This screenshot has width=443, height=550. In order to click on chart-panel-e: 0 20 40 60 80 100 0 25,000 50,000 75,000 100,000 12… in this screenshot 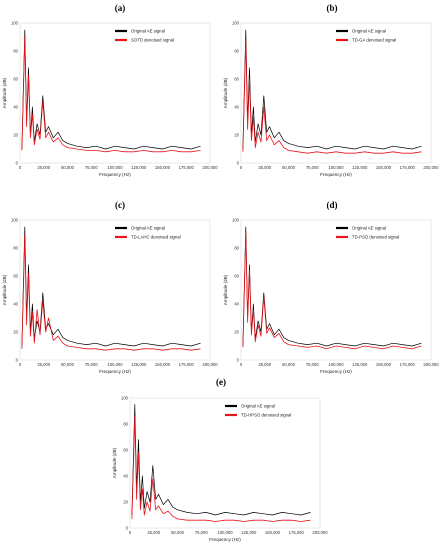, I will do `click(220, 469)`.